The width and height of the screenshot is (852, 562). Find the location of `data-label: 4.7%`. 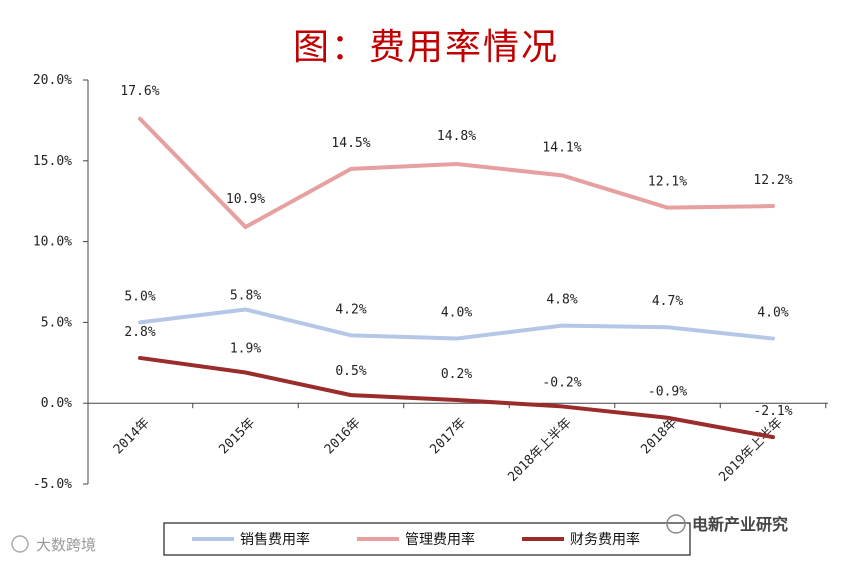

data-label: 4.7% is located at coordinates (667, 301).